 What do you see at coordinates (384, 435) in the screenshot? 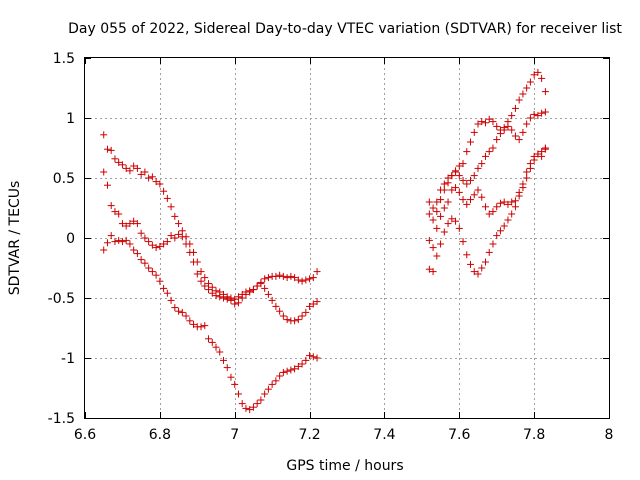
I see `x-tick-label: 7.4` at bounding box center [384, 435].